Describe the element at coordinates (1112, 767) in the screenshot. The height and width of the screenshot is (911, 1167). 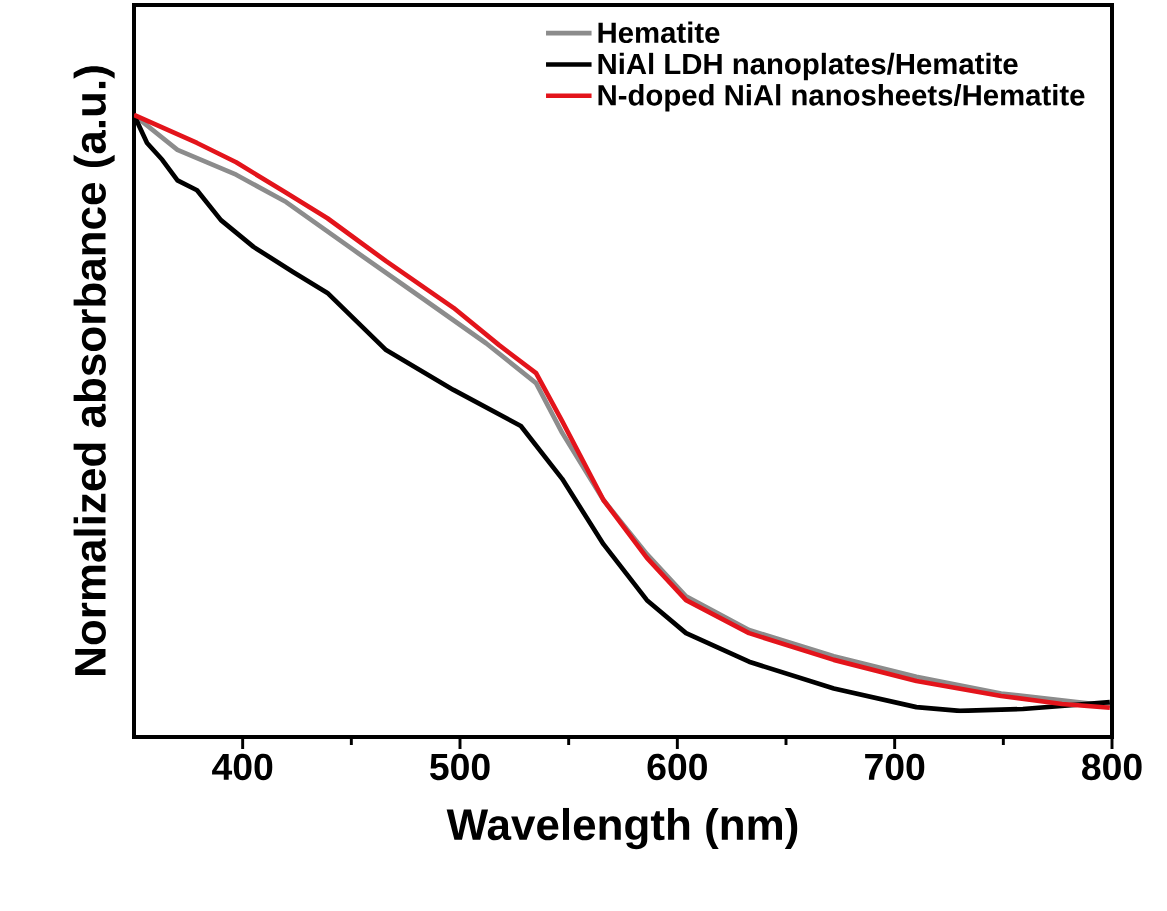
I see `x-tick-label: 800` at that location.